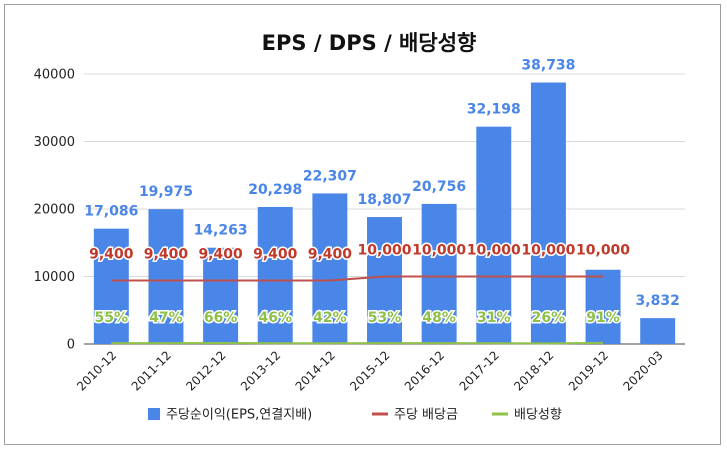  I want to click on y-axis: 0 10000 20000 30000 40000, so click(54, 210).